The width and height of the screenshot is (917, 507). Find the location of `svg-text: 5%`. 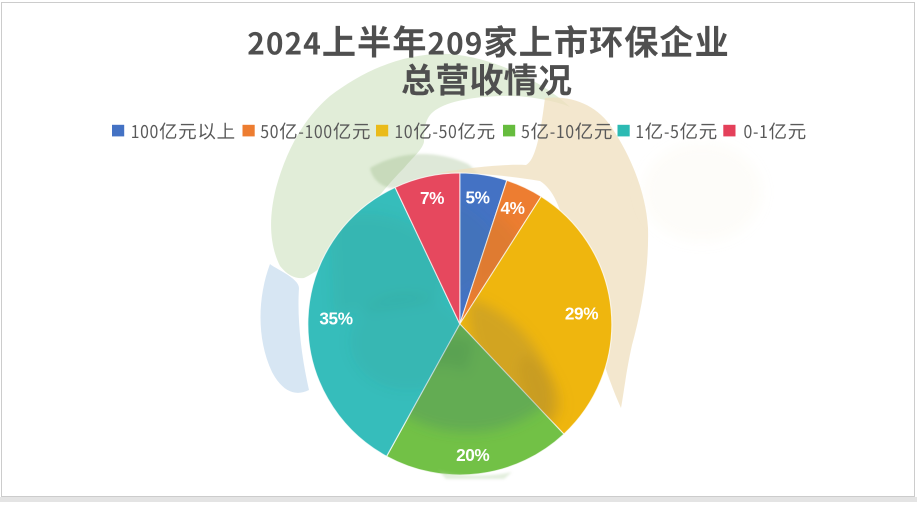

svg-text: 5% is located at coordinates (477, 198).